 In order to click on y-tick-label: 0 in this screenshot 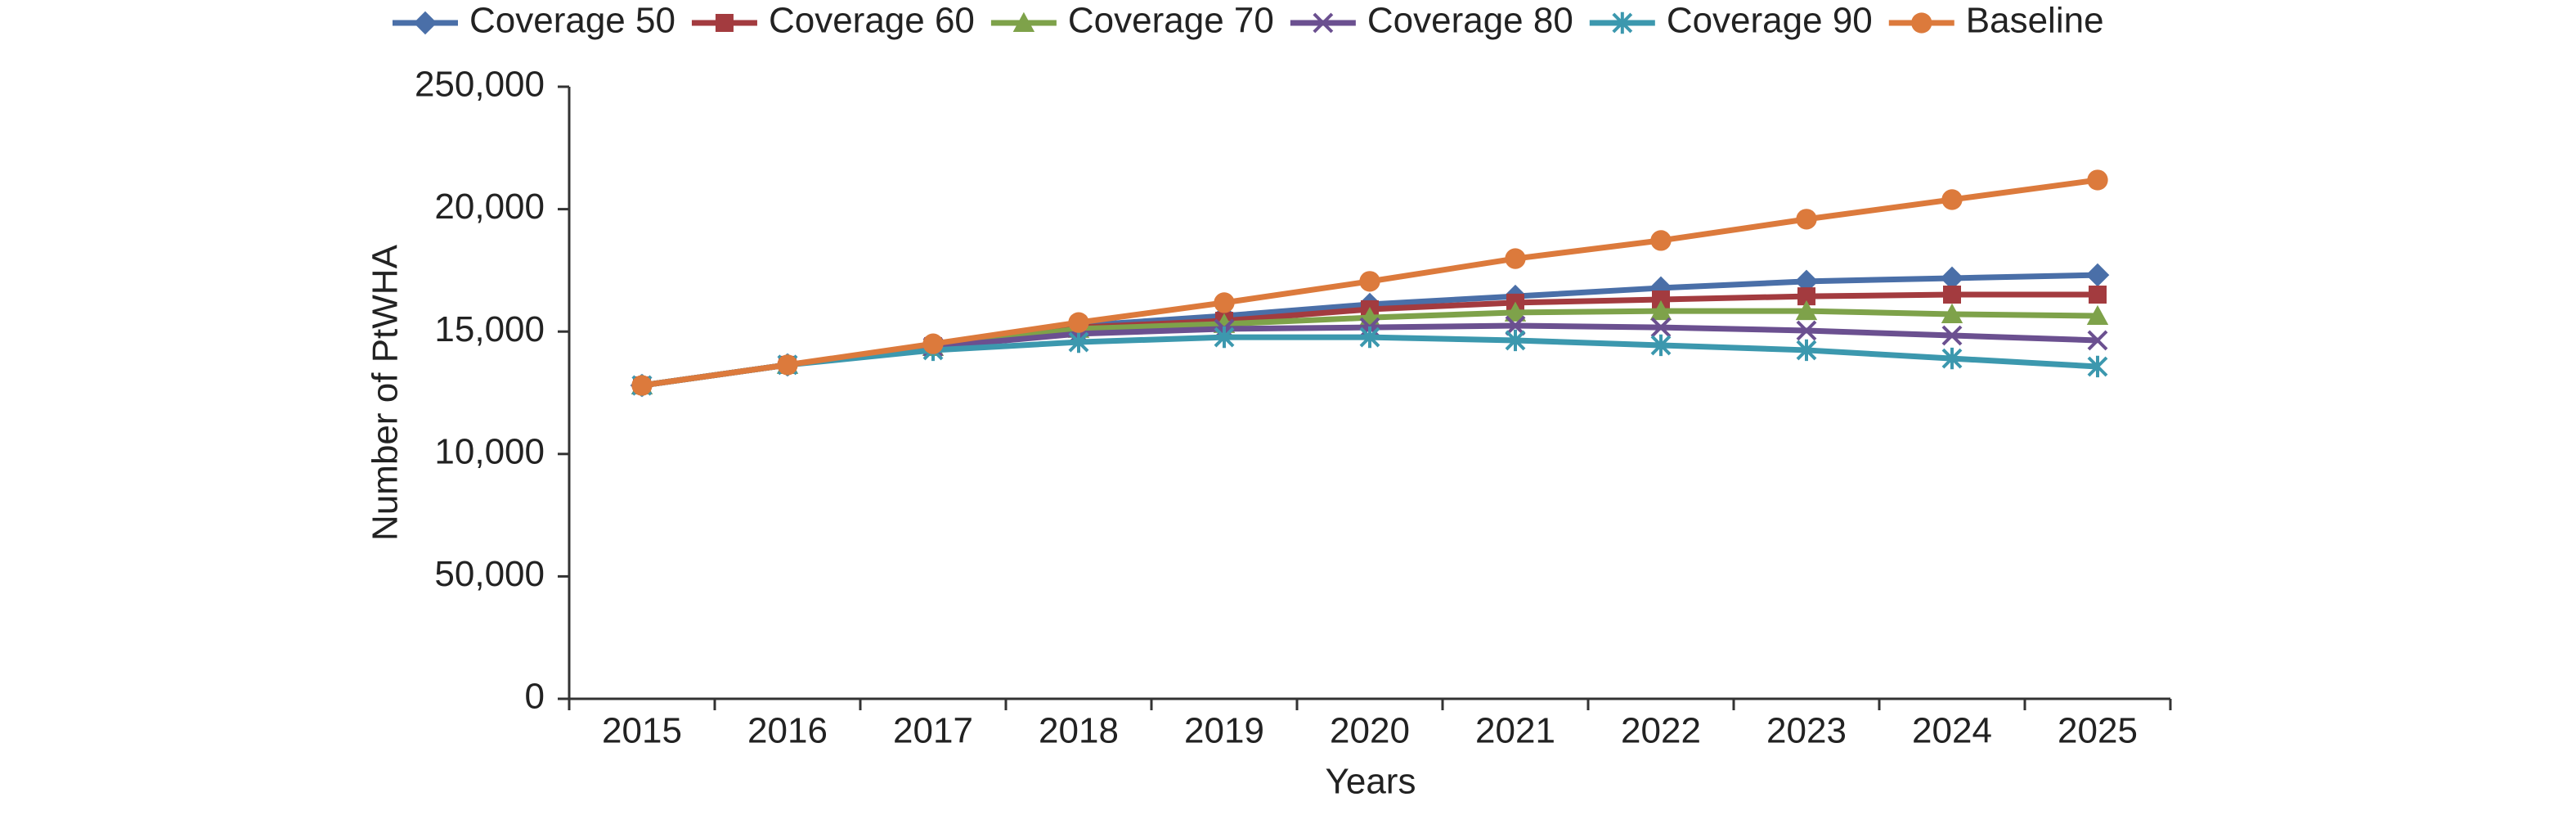, I will do `click(535, 697)`.